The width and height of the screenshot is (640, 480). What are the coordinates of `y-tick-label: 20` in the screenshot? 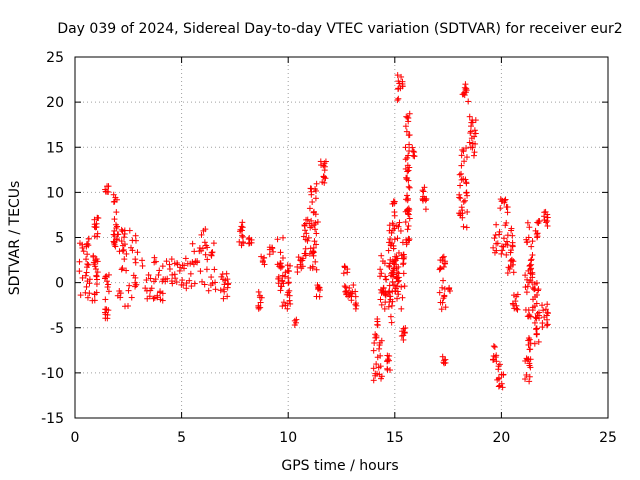 It's located at (55, 103).